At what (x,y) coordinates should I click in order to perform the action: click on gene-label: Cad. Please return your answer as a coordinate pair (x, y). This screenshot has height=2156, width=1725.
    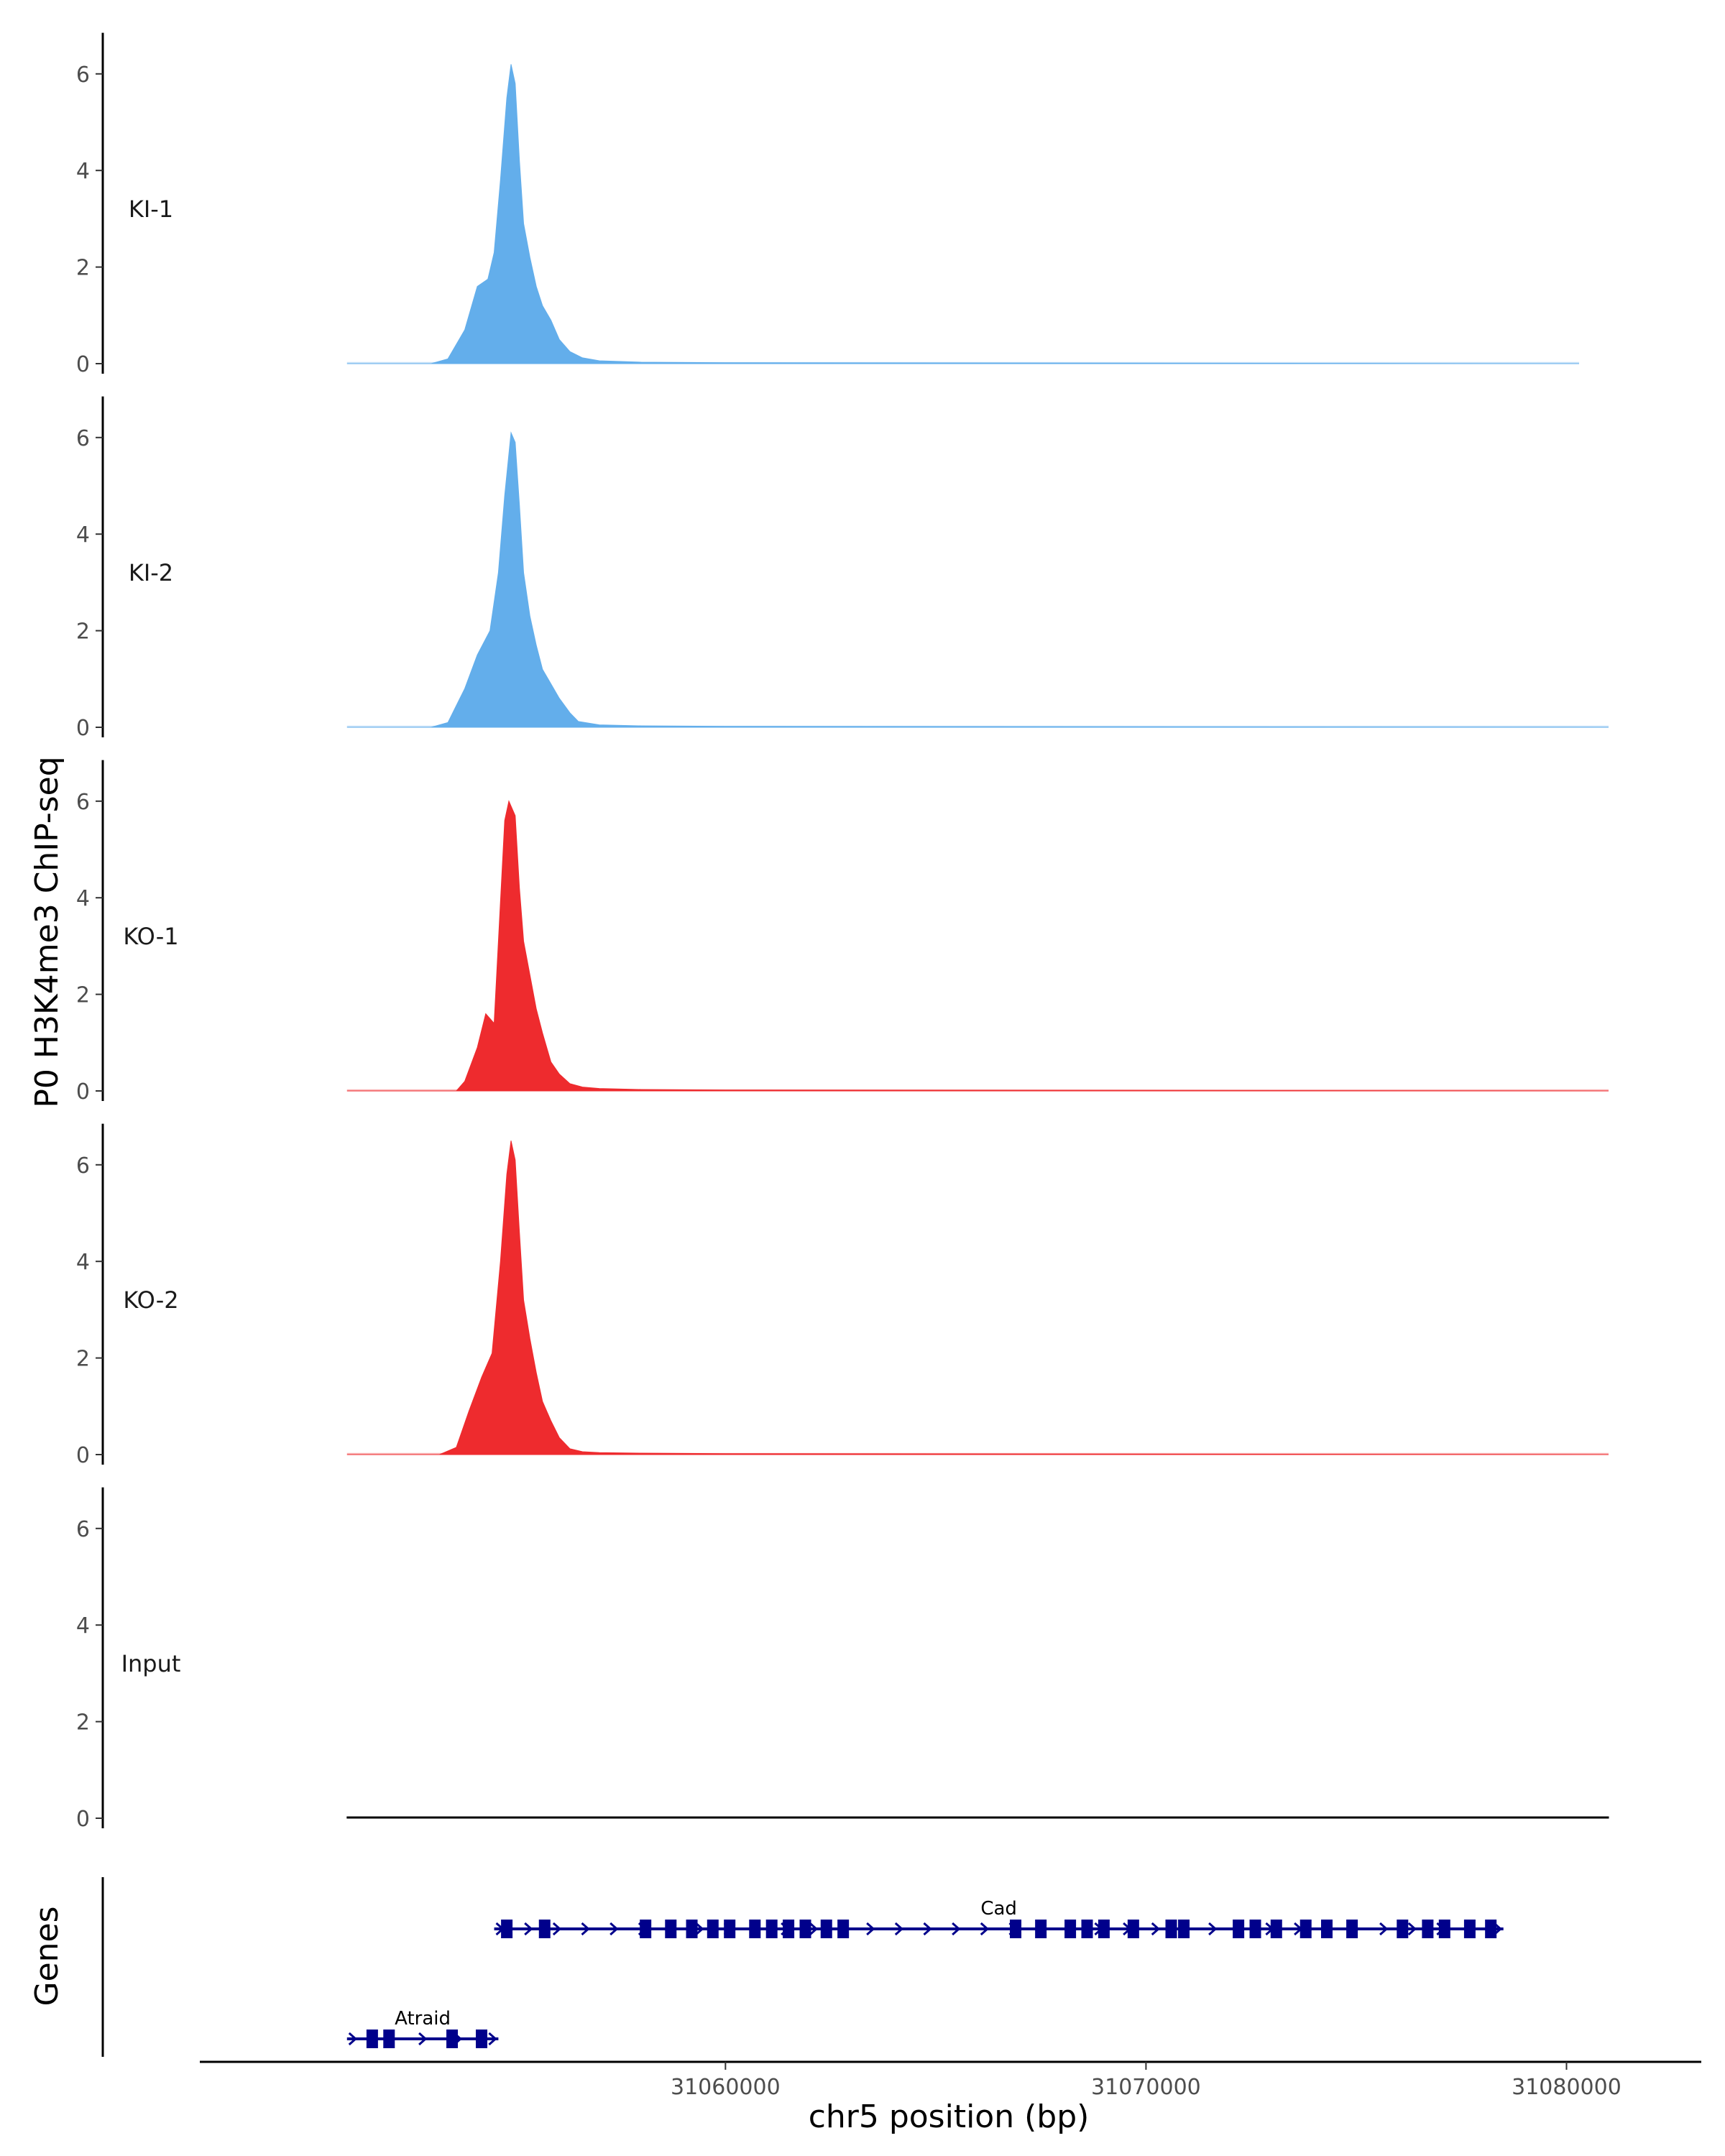
    Looking at the image, I should click on (998, 1909).